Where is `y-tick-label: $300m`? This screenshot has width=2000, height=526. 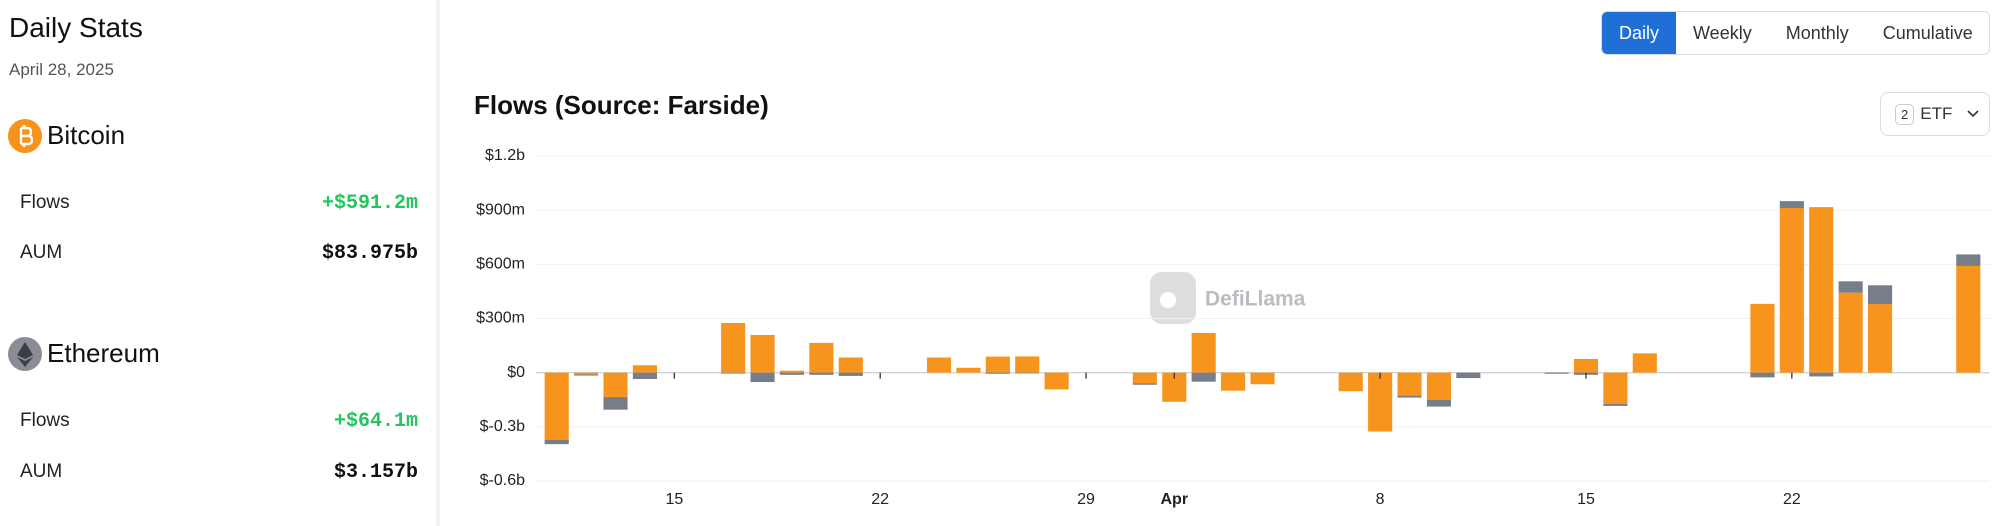 y-tick-label: $300m is located at coordinates (500, 318).